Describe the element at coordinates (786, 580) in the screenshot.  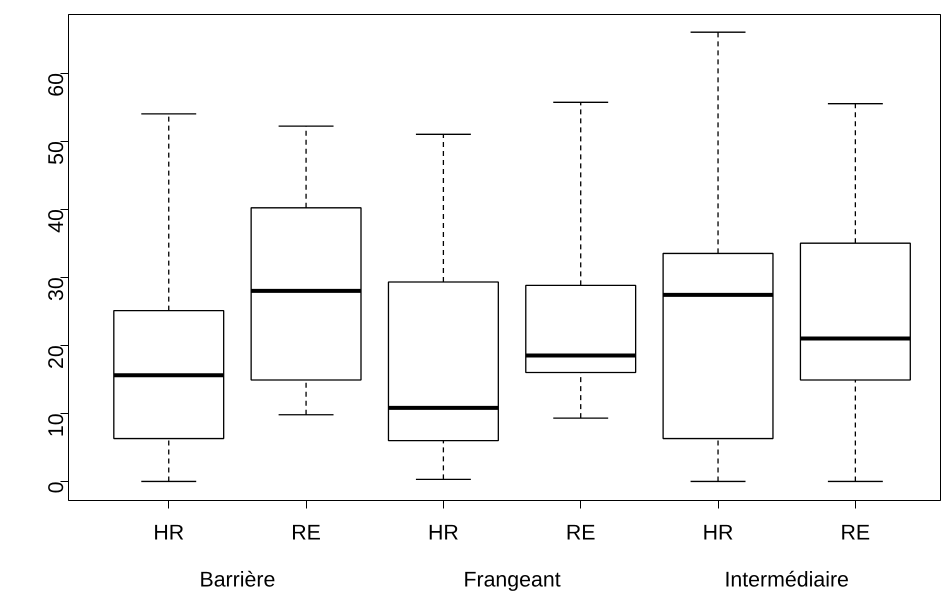
I see `text: Intermédiaire` at that location.